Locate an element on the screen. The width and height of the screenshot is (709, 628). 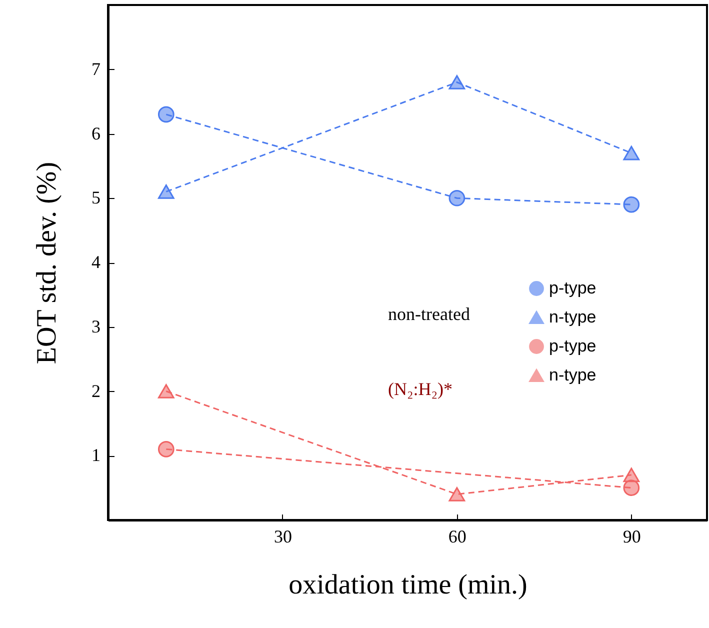
y-tick-label: 5 is located at coordinates (96, 198).